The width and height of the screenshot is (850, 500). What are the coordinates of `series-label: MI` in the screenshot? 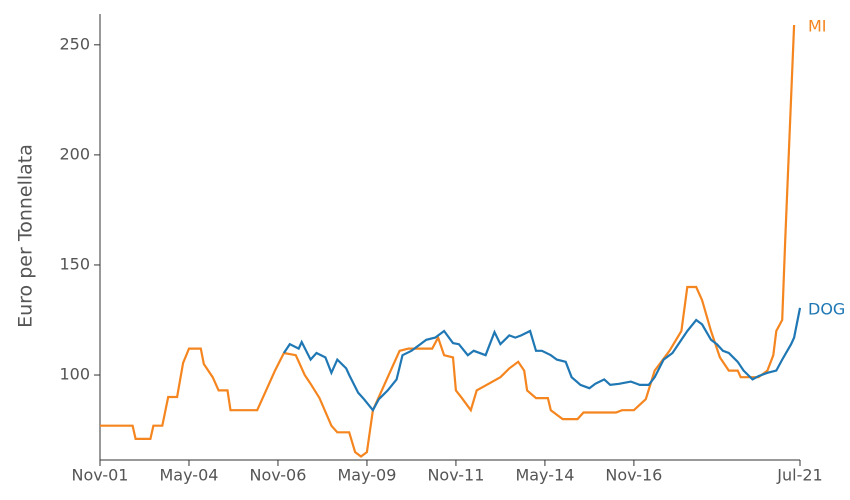 It's located at (817, 26).